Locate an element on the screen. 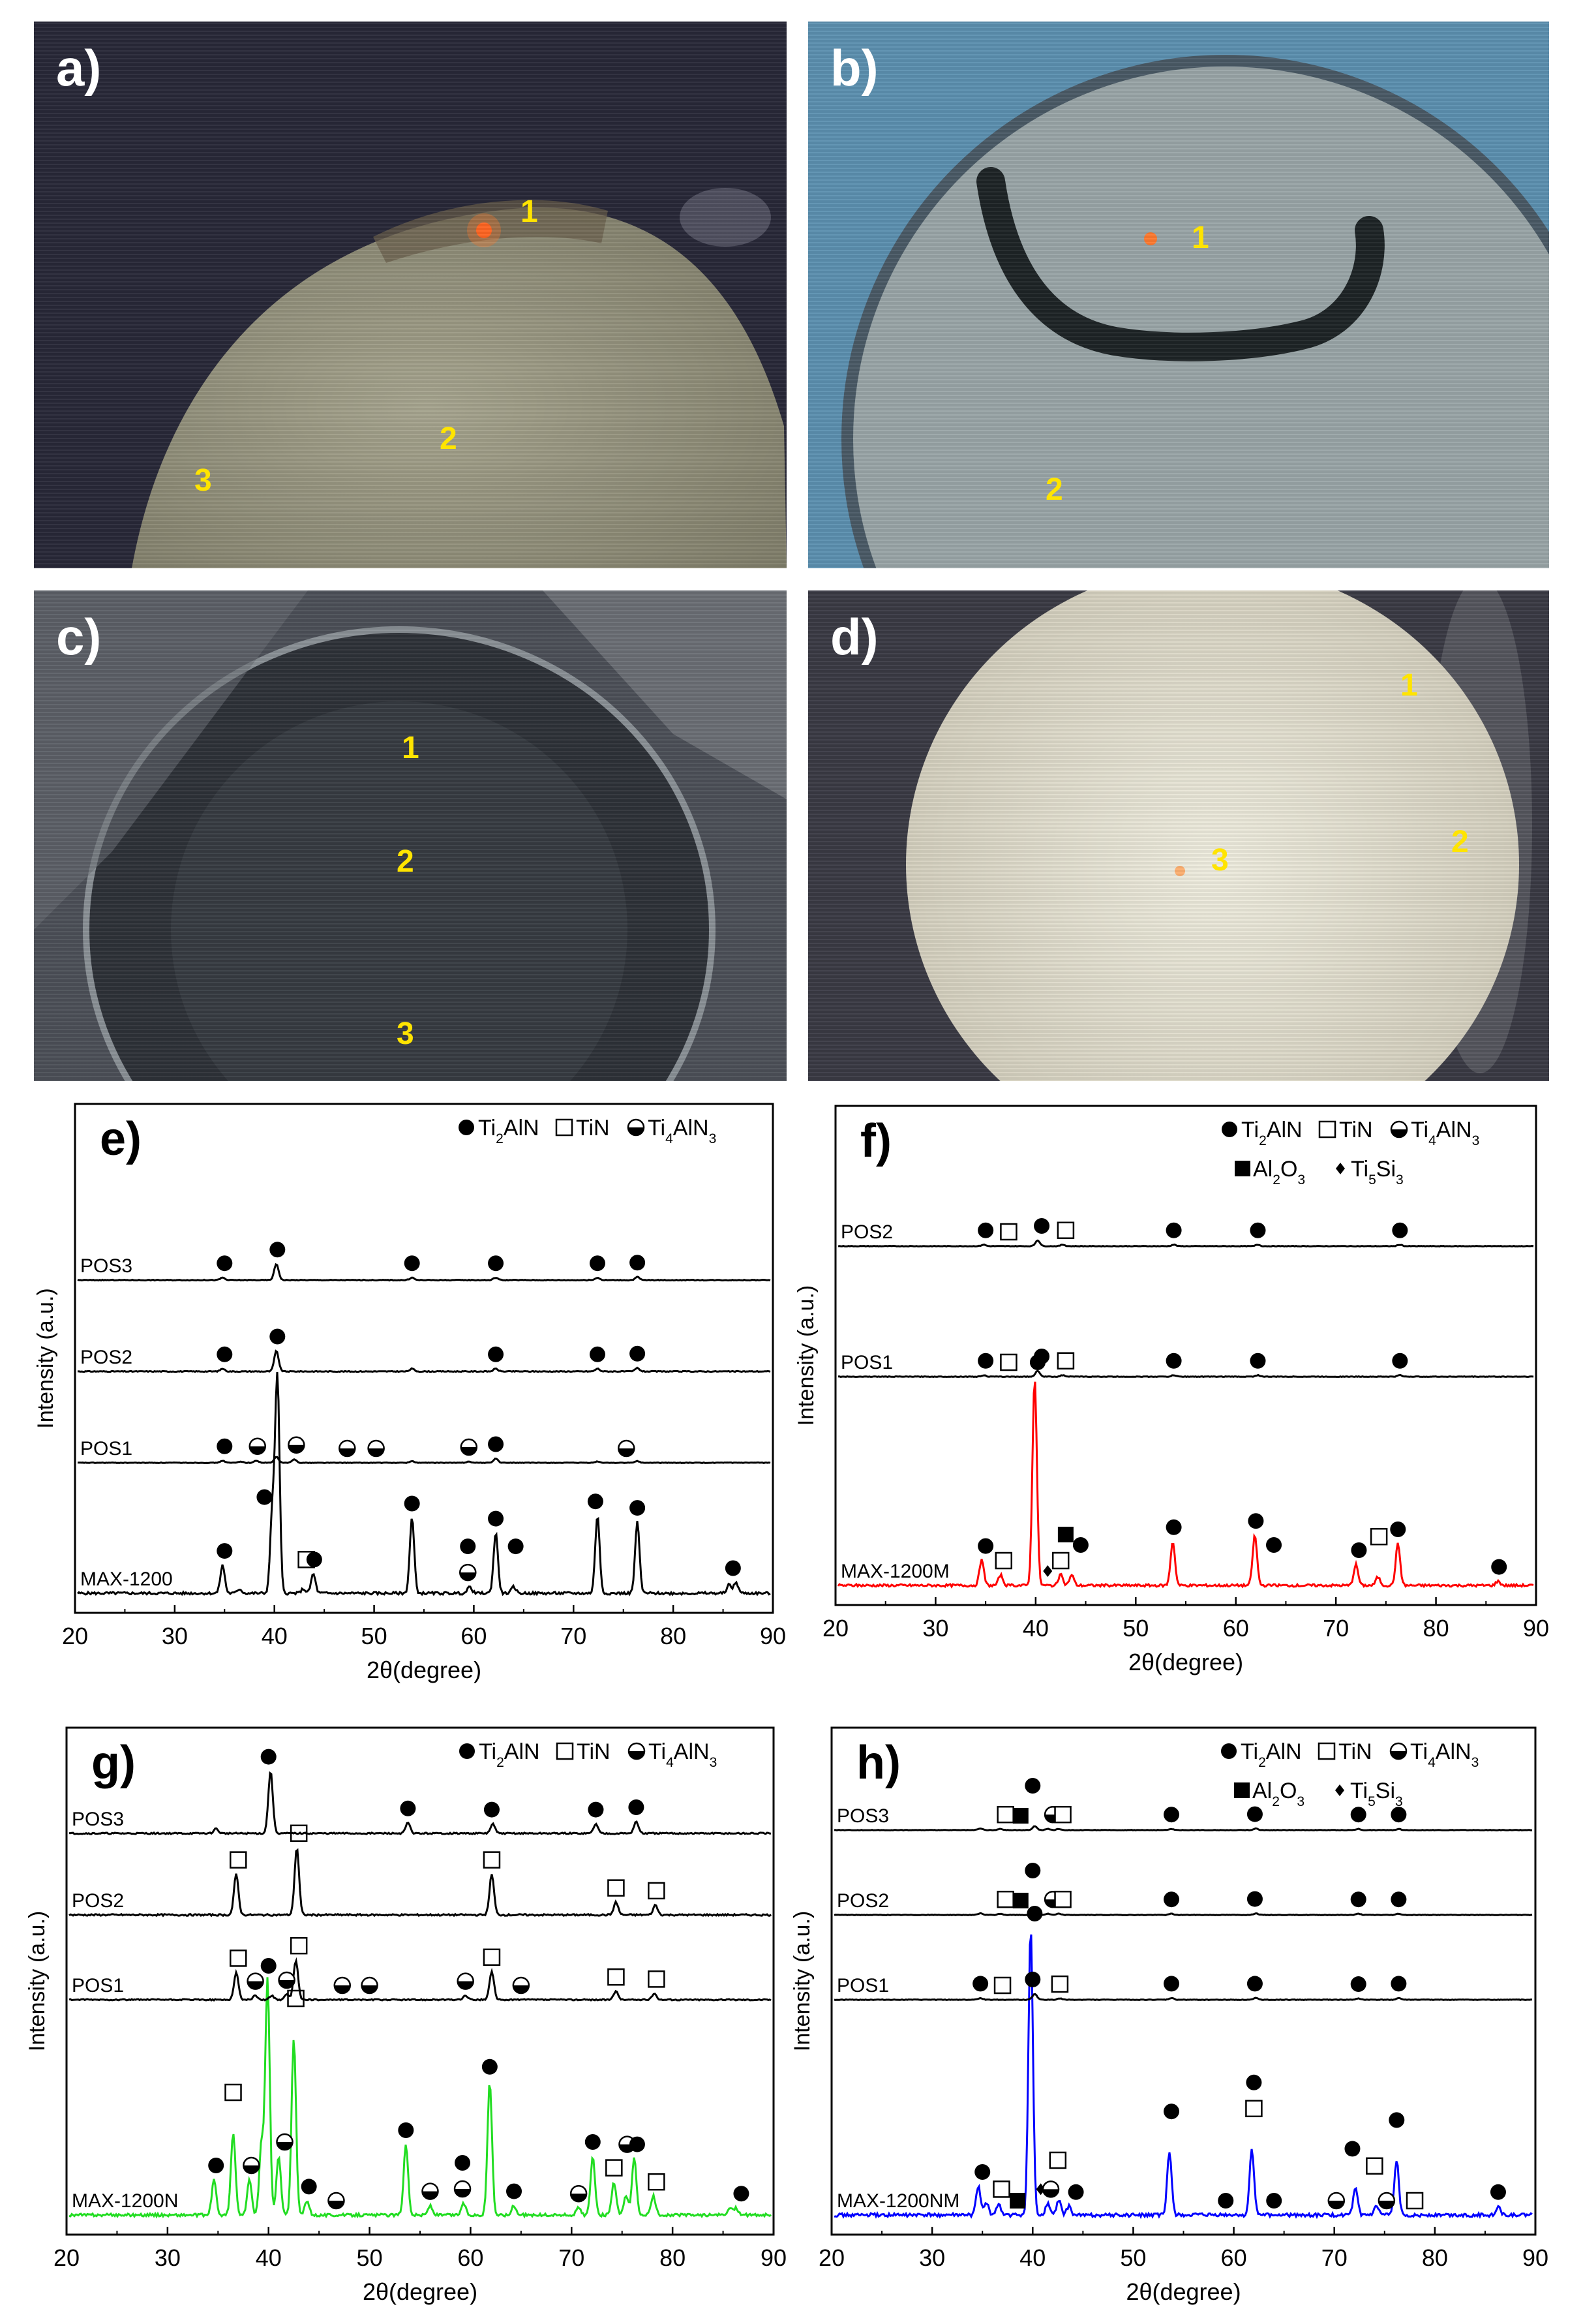 The image size is (1583, 2324). series-label-pos2: POS2 is located at coordinates (98, 1901).